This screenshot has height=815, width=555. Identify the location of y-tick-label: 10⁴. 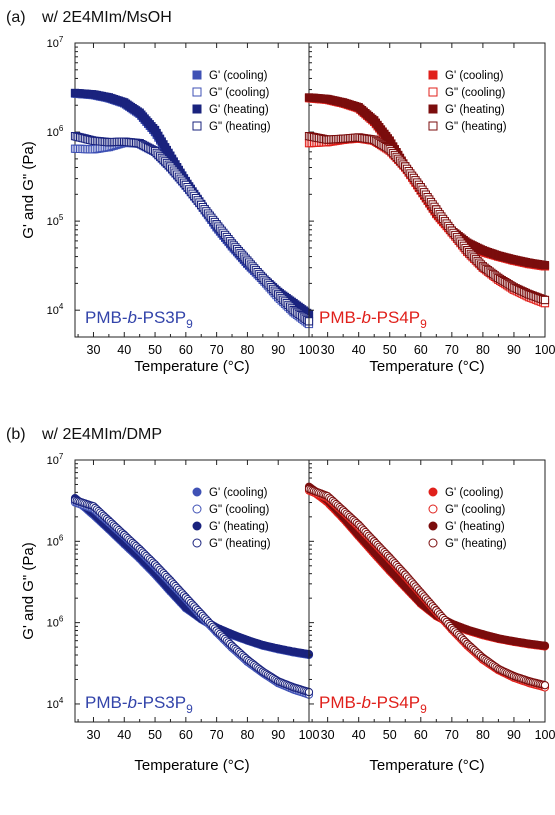
(55, 309).